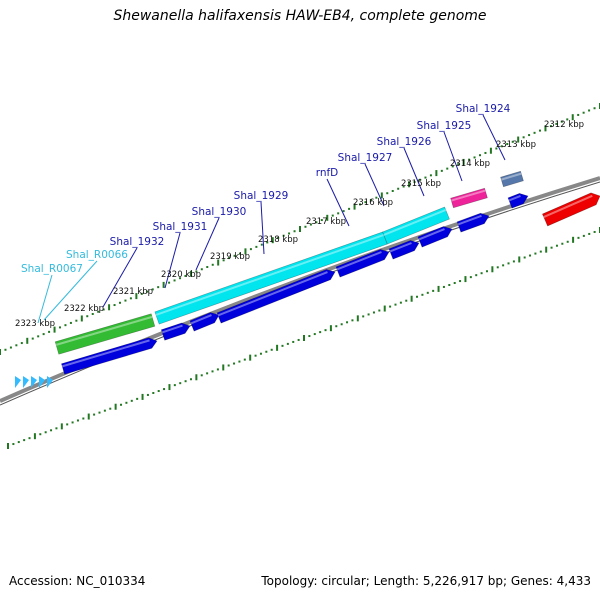  Describe the element at coordinates (219, 212) in the screenshot. I see `gene-label: Shal_1930` at that location.